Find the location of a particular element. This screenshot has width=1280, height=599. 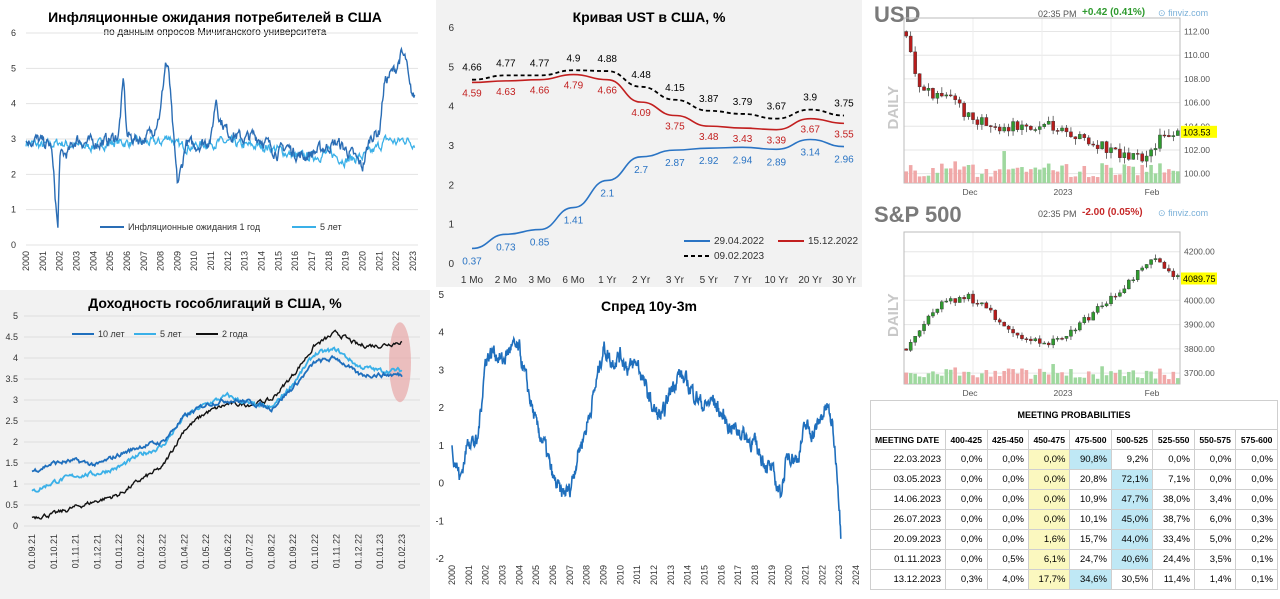

price-tick-label: 3800.00 is located at coordinates (1199, 349).